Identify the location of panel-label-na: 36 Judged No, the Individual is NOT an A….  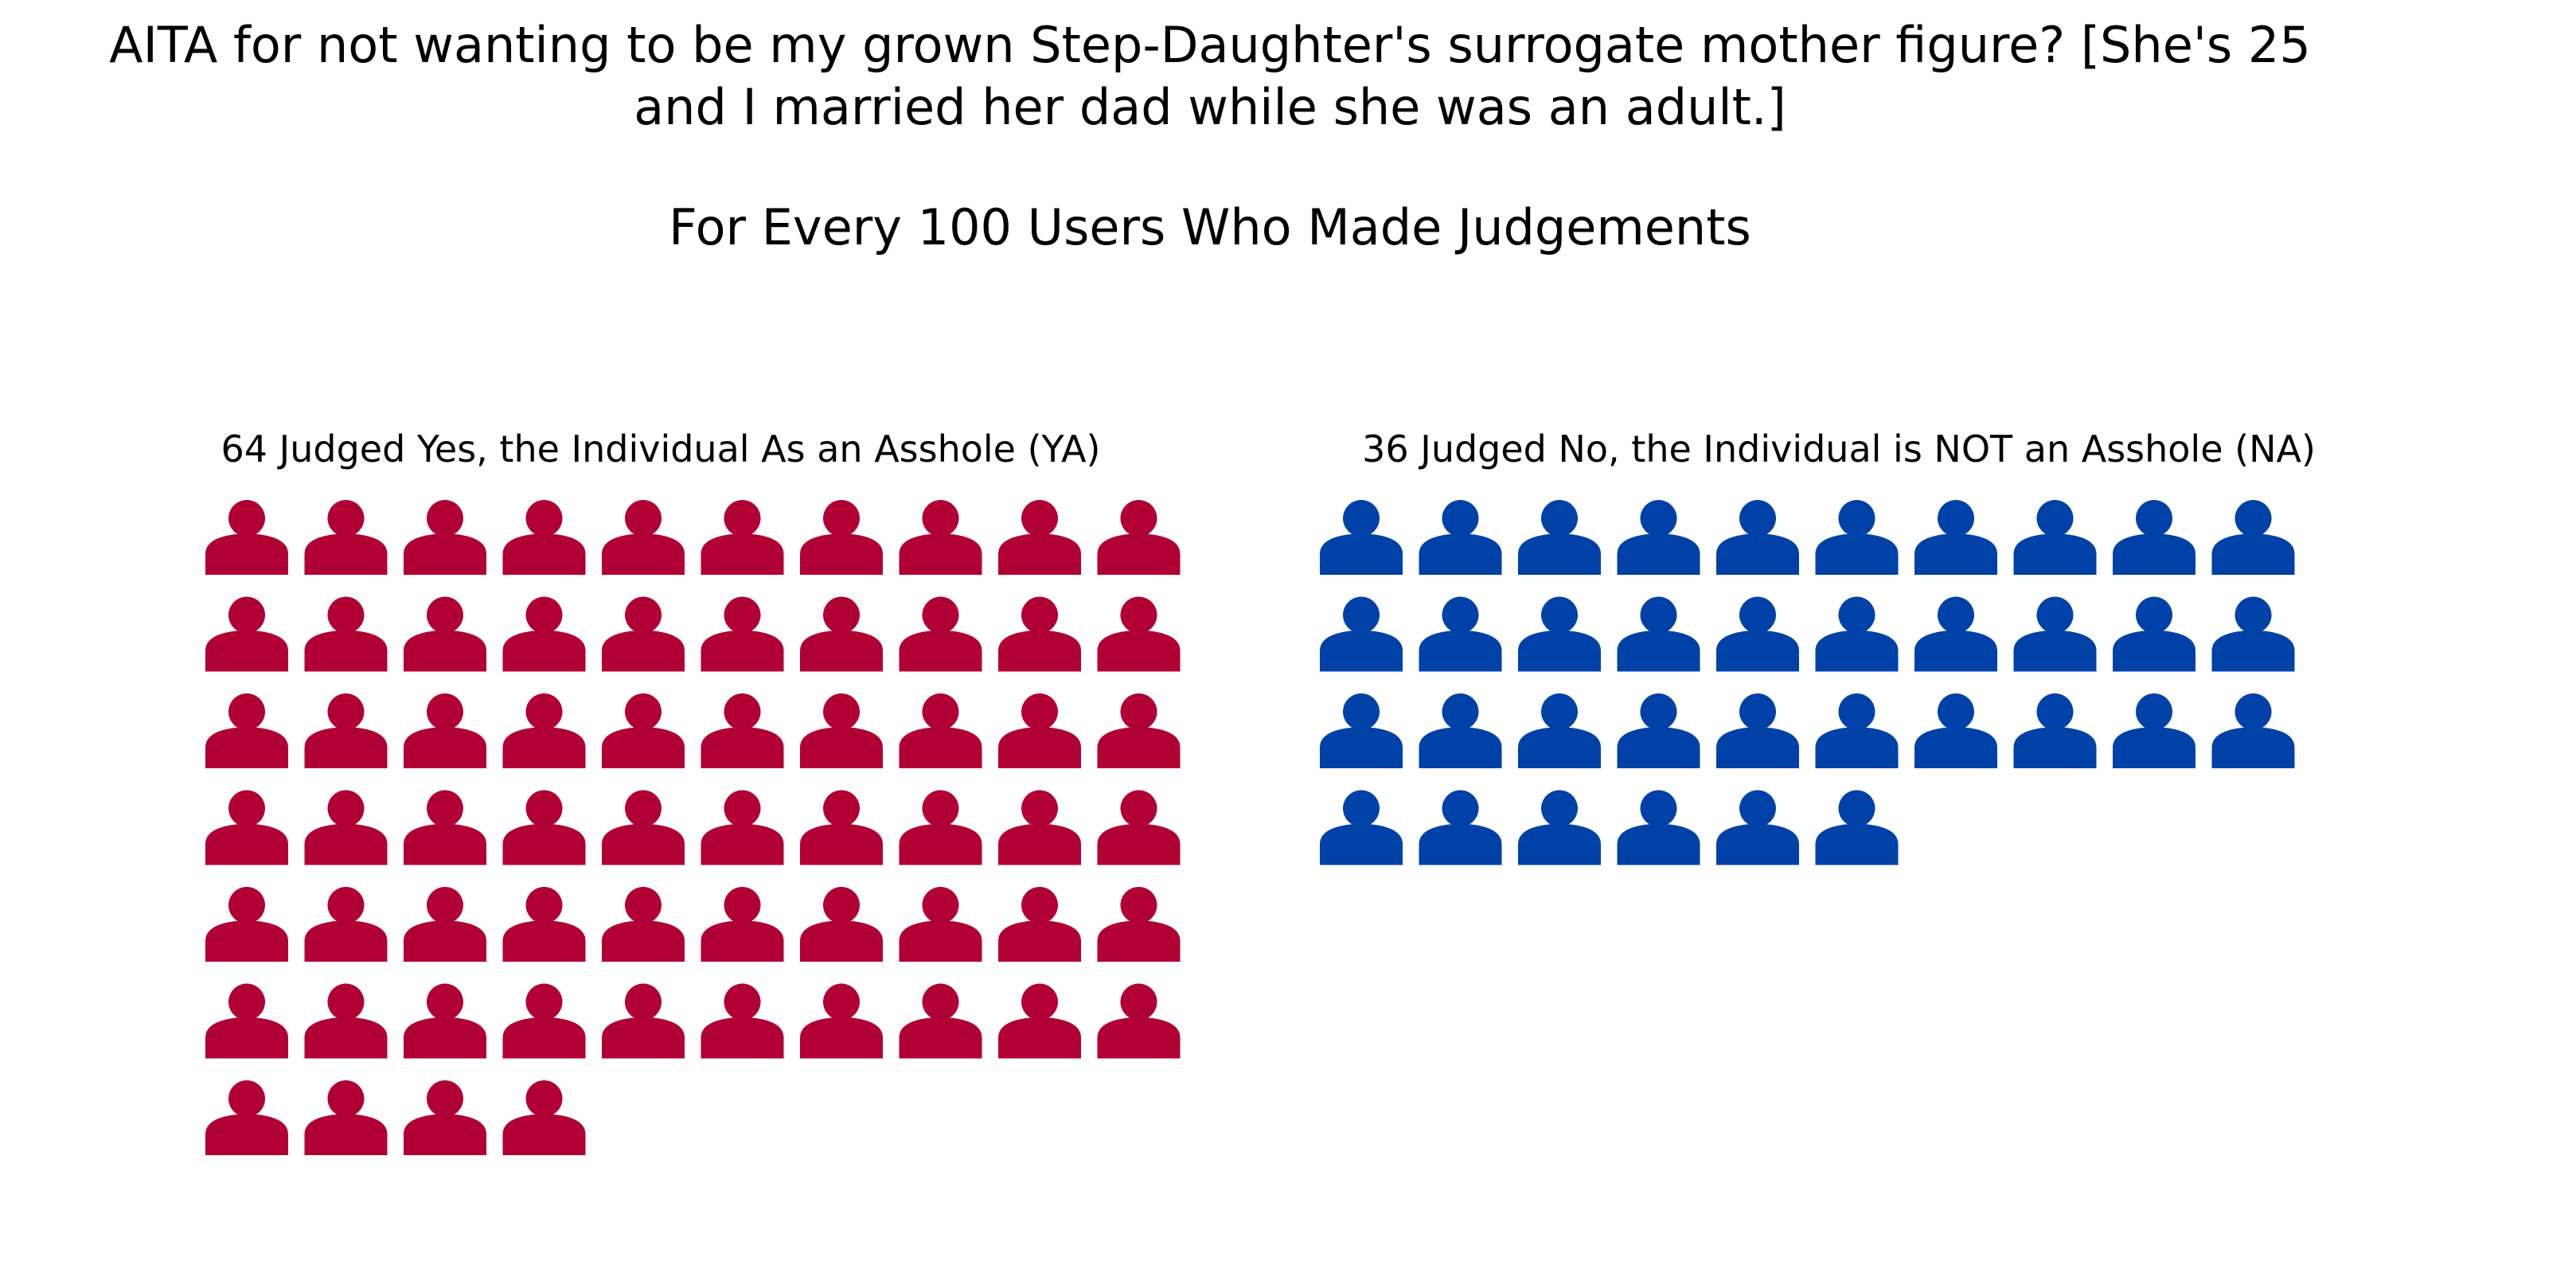
(1839, 450).